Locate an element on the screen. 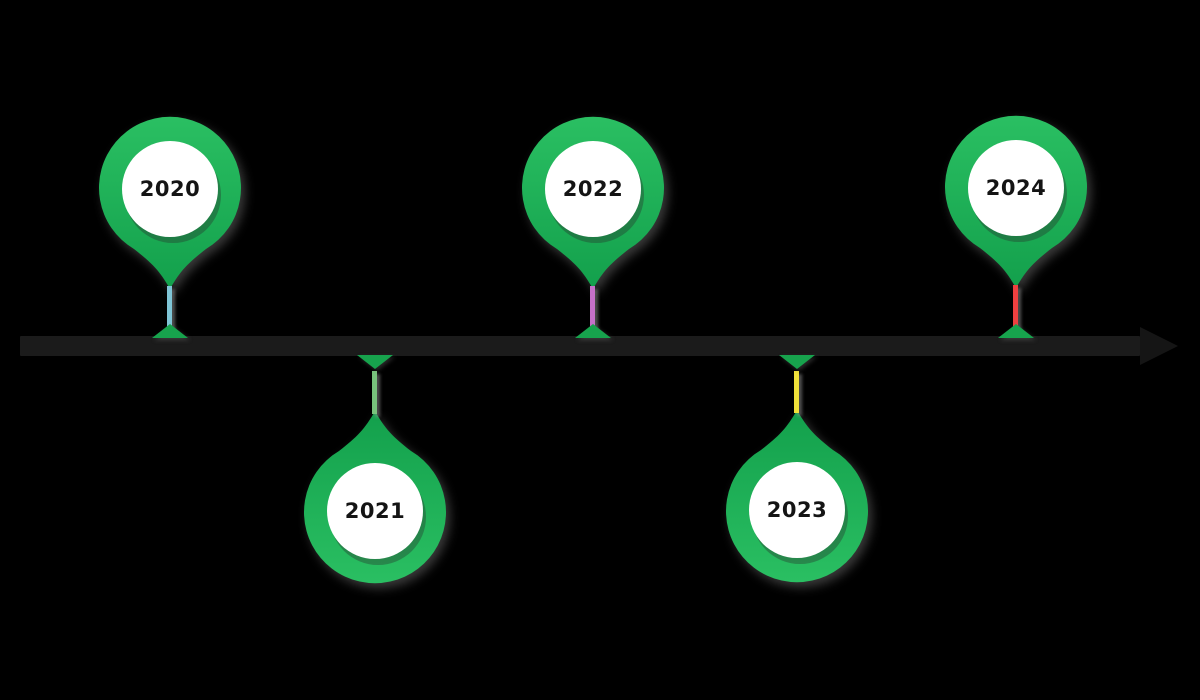  map-pin-icon: 2022 is located at coordinates (593, 202).